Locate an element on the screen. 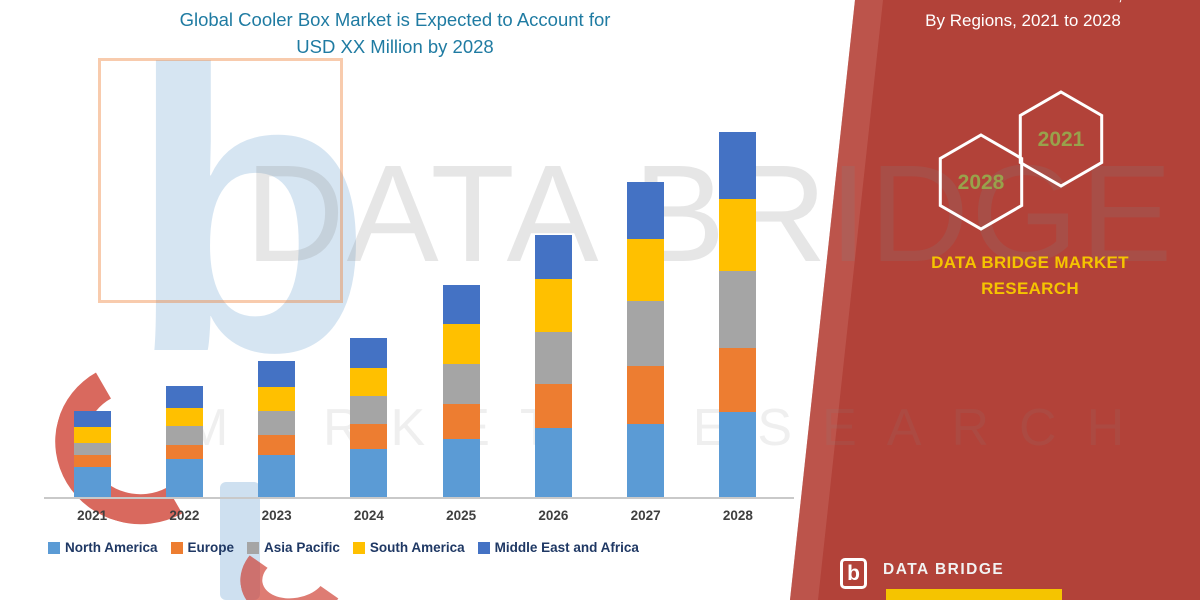 This screenshot has width=1200, height=600. stacked-bar-2026 is located at coordinates (553, 365).